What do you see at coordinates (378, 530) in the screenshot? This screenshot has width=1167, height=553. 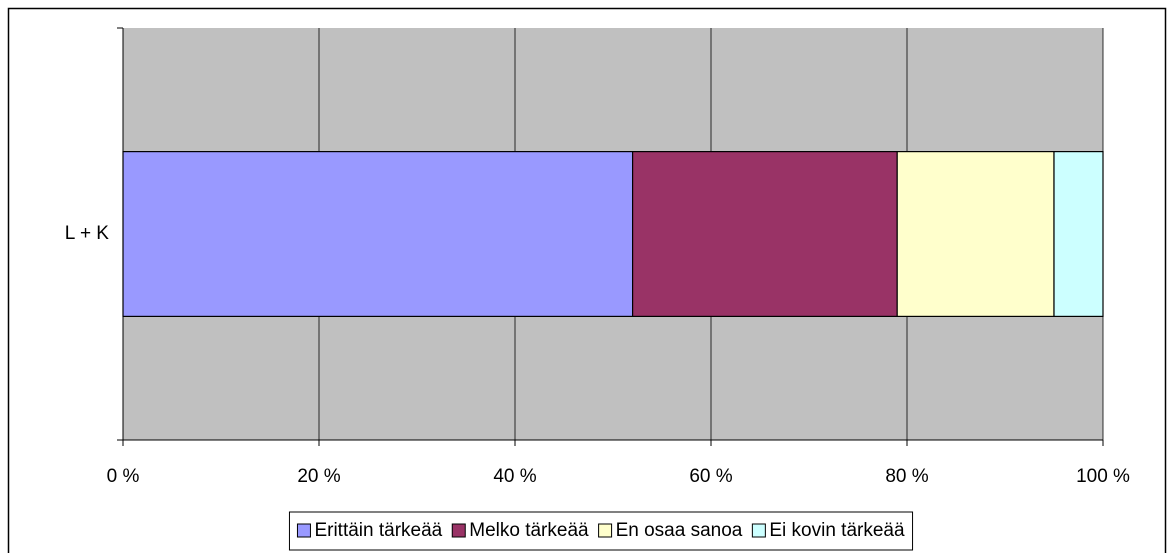 I see `legend-label: Erittäin tärkeää` at bounding box center [378, 530].